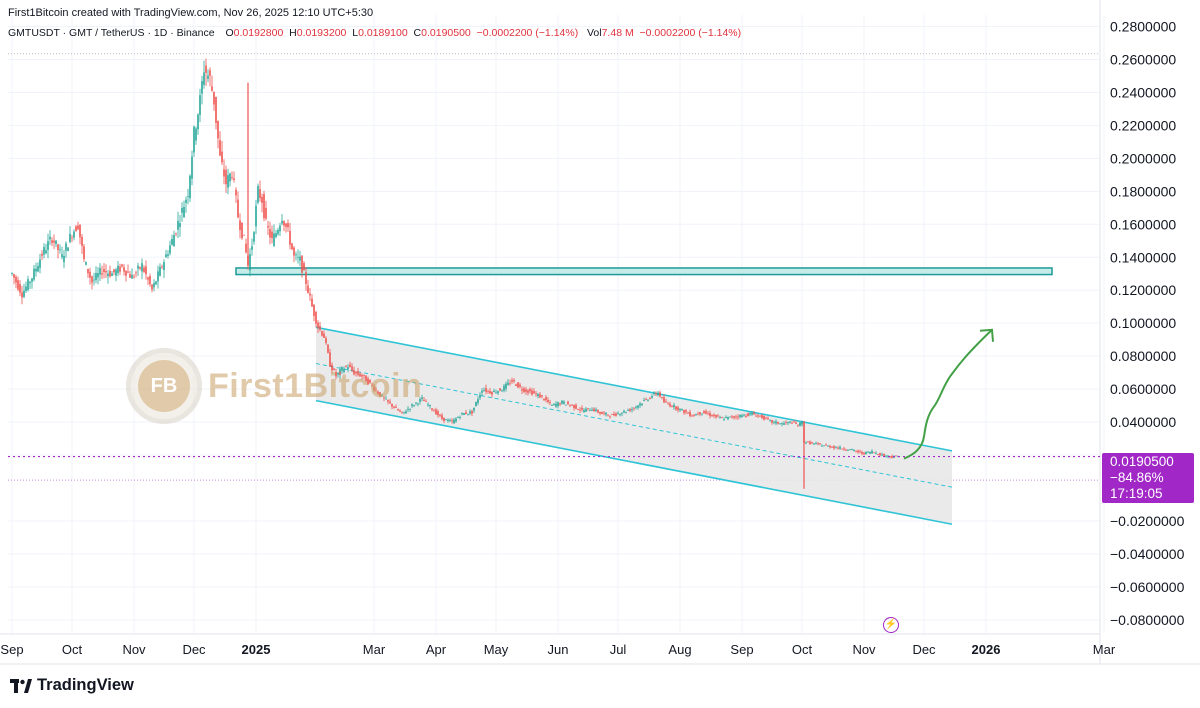 The image size is (1200, 708). Describe the element at coordinates (679, 649) in the screenshot. I see `time-tick-label: Aug` at that location.